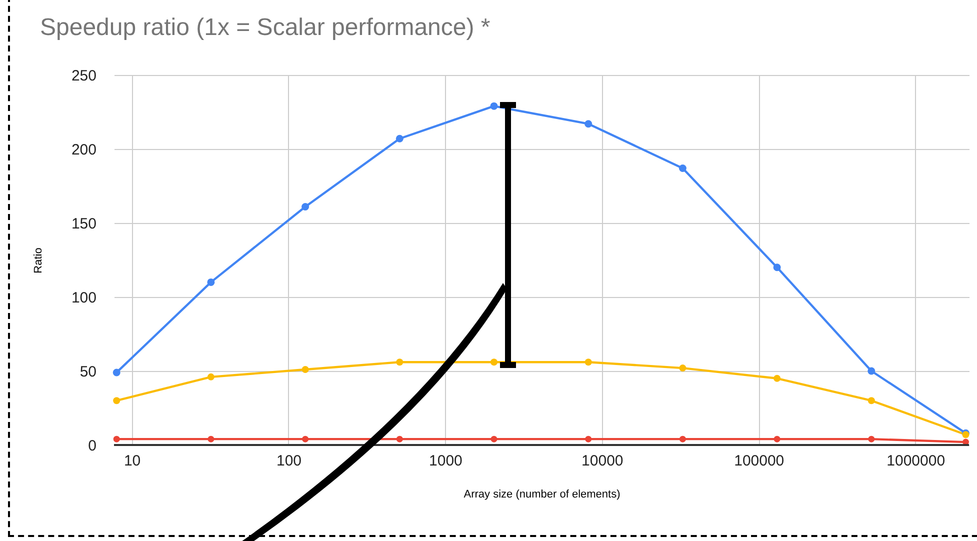  Describe the element at coordinates (759, 461) in the screenshot. I see `x-tick-label: 100000` at that location.